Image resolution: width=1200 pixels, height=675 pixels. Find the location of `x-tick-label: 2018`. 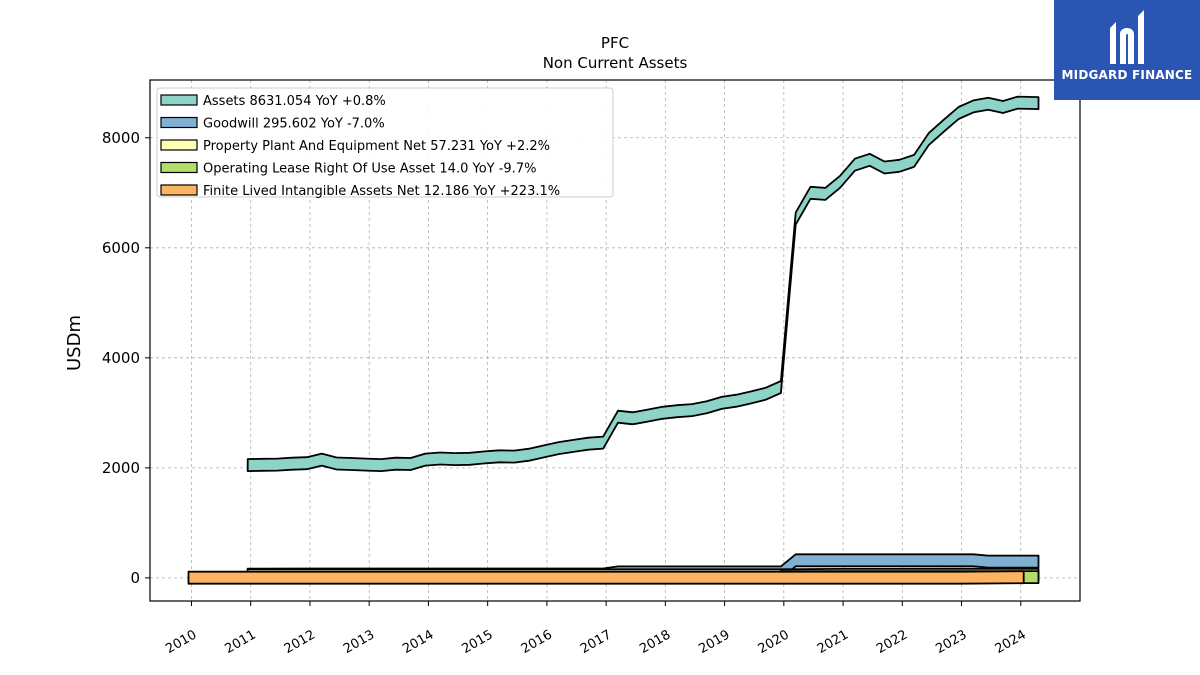

x-tick-label: 2018 is located at coordinates (655, 642).